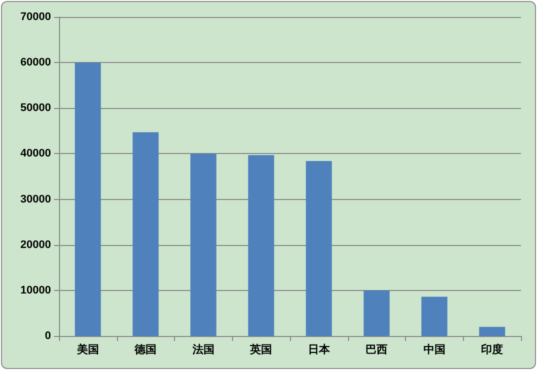 The image size is (539, 372). I want to click on x-tick-label: 法国, so click(202, 349).